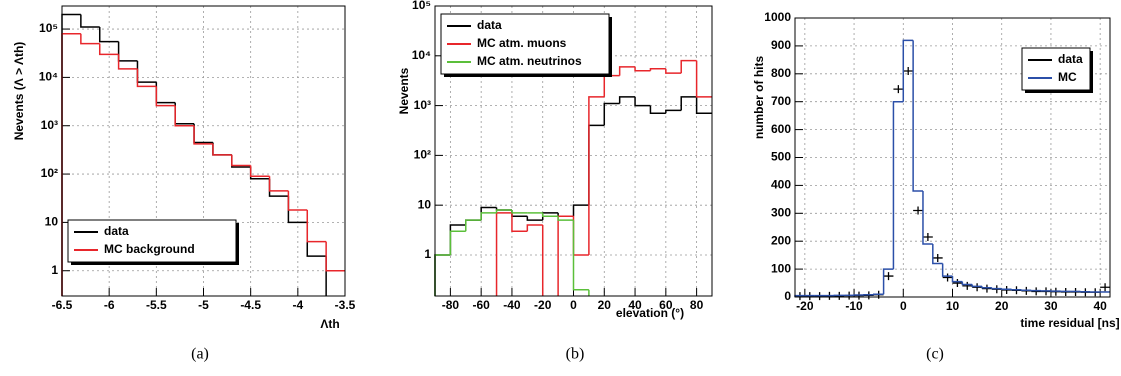 This screenshot has width=1121, height=376. What do you see at coordinates (781, 129) in the screenshot?
I see `y-tick-label: 600` at bounding box center [781, 129].